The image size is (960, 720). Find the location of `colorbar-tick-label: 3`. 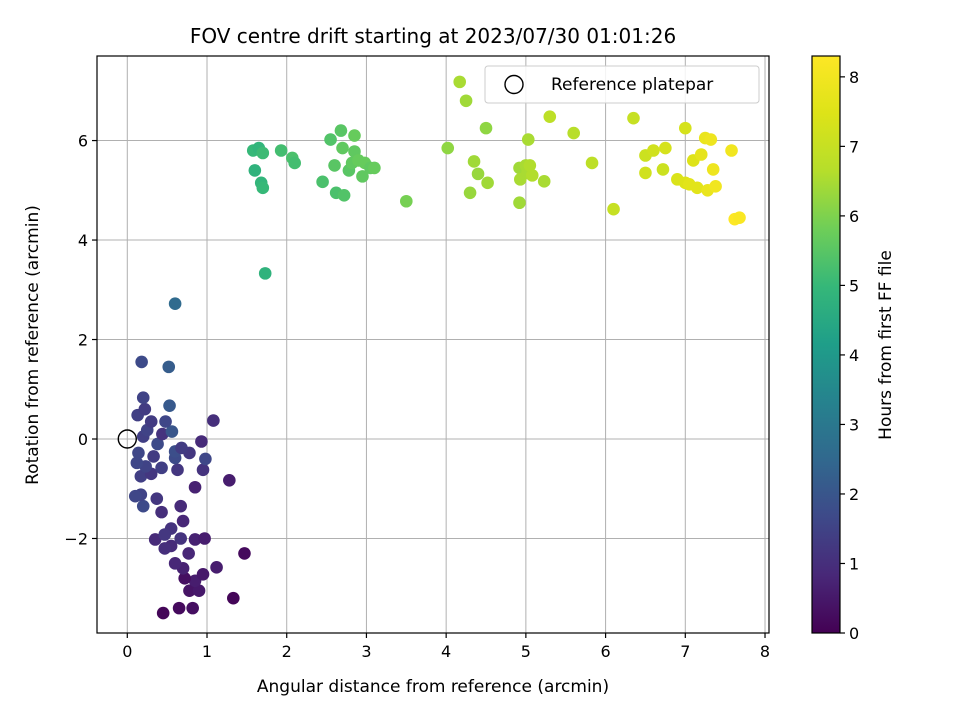

colorbar-tick-label: 3 is located at coordinates (854, 424).